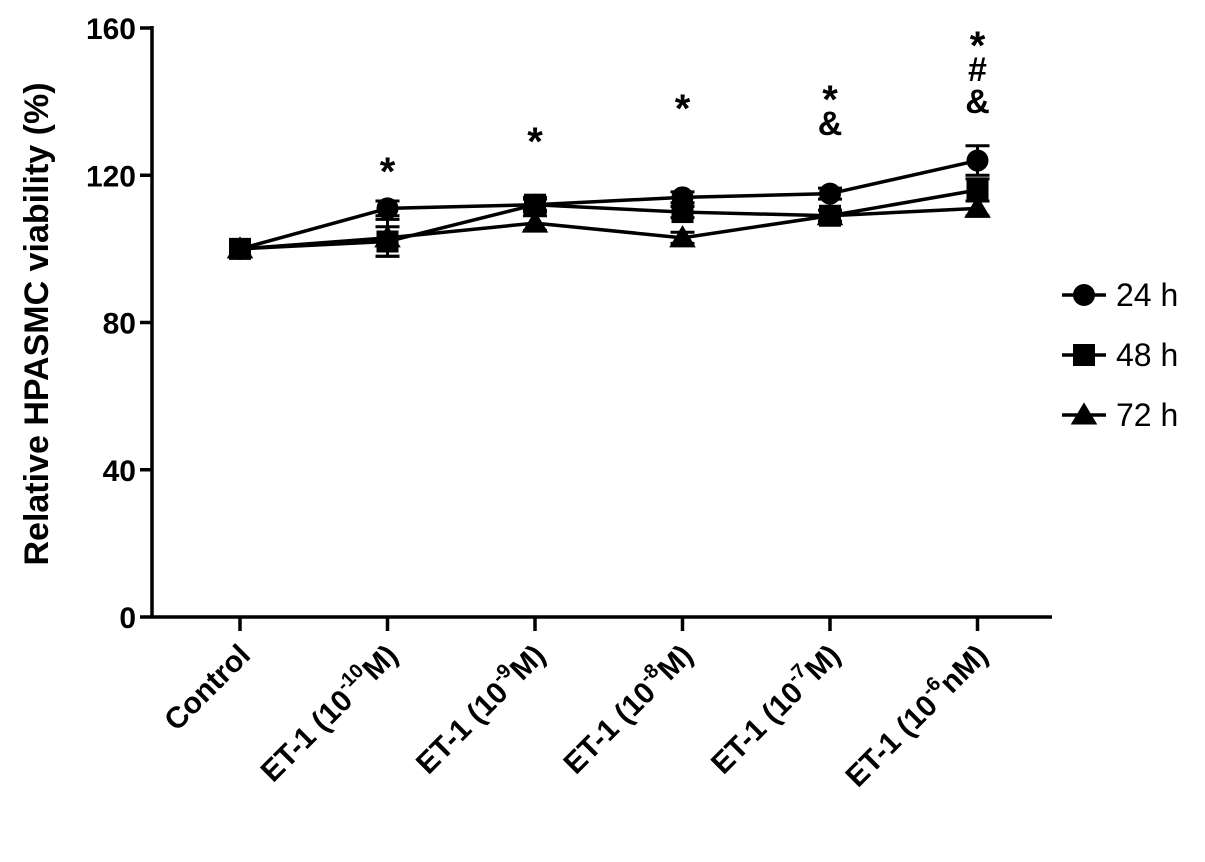  I want to click on x-tick-label: ET-1 (10-7M), so click(774, 708).